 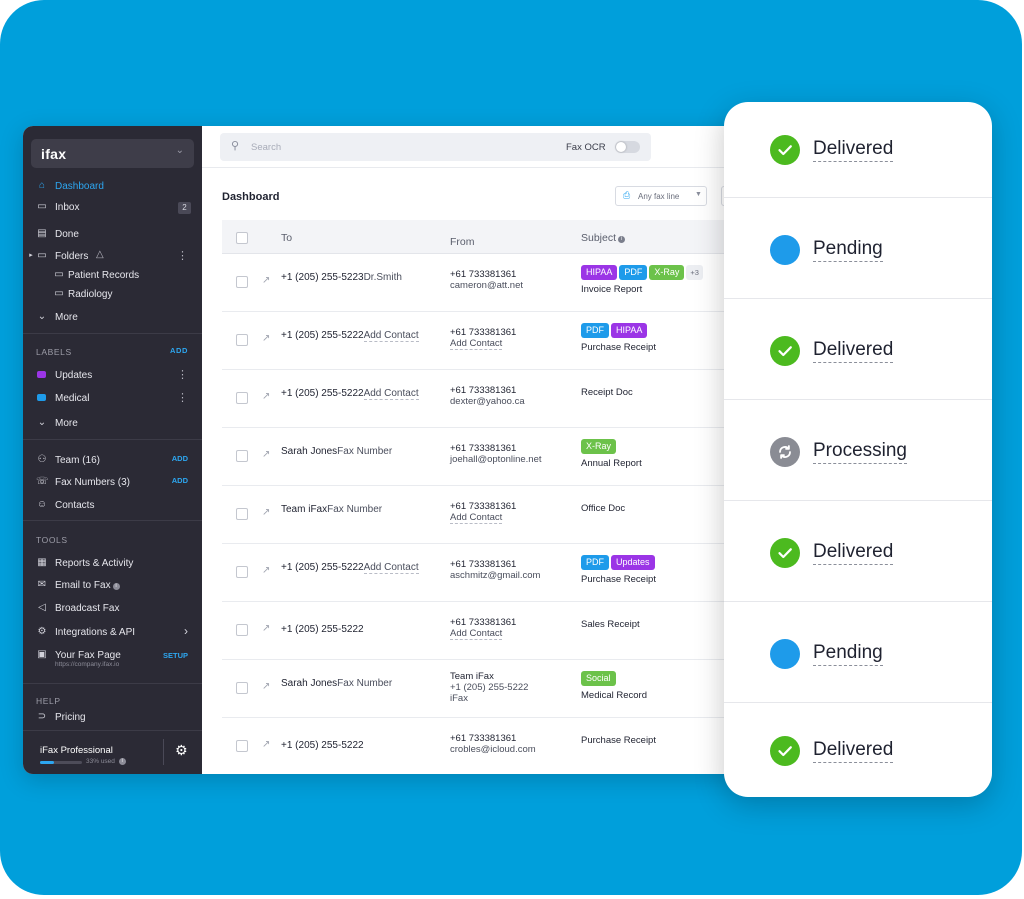 I want to click on account-switcher: ifax ⌄, so click(x=112, y=153).